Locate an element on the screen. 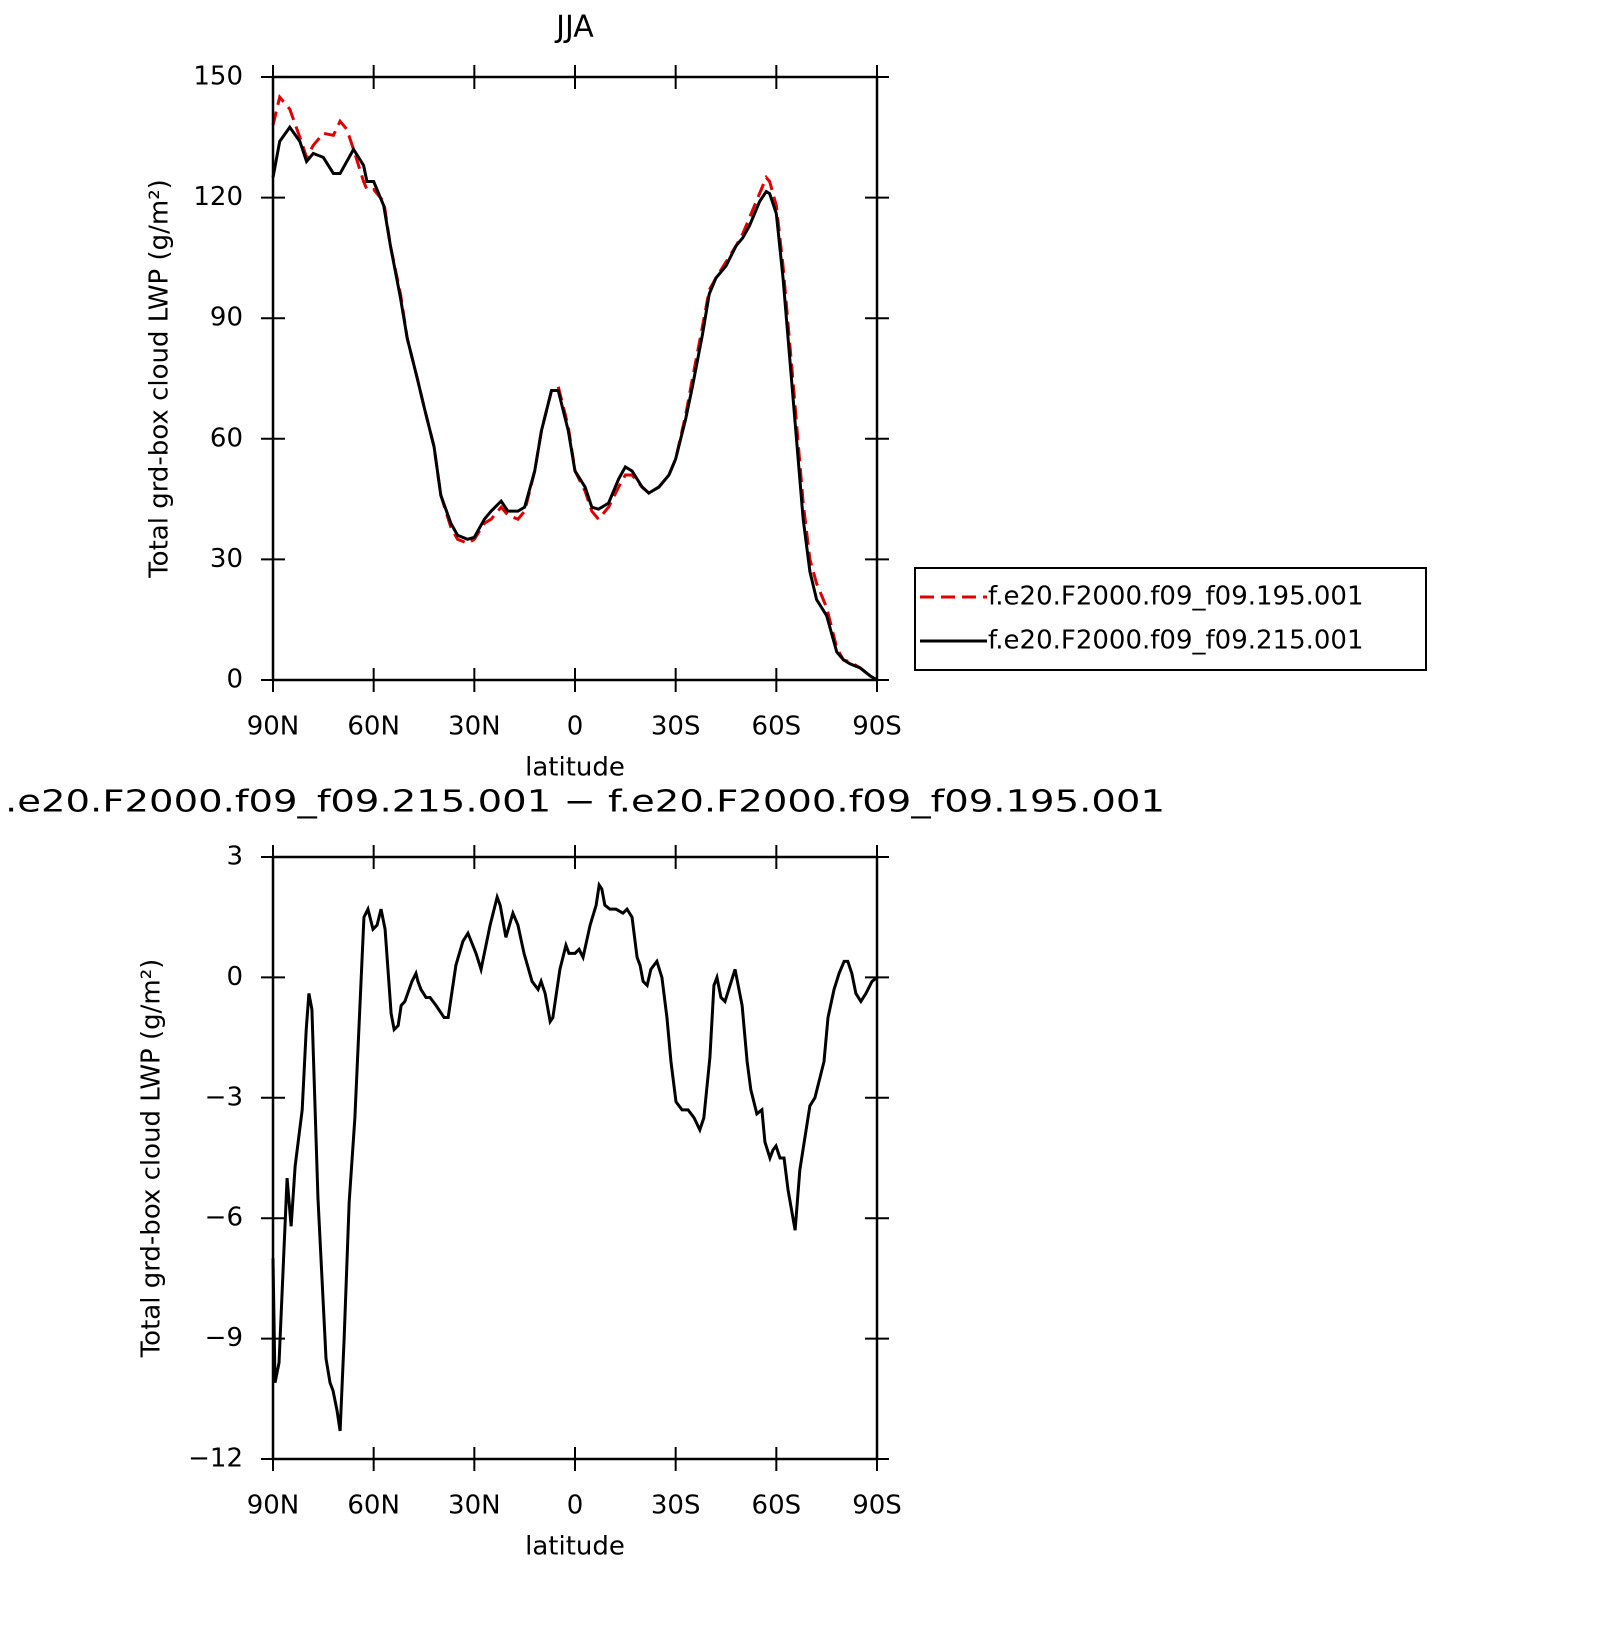 This screenshot has height=1641, width=1599. y-tick-label: 3 is located at coordinates (234, 857).